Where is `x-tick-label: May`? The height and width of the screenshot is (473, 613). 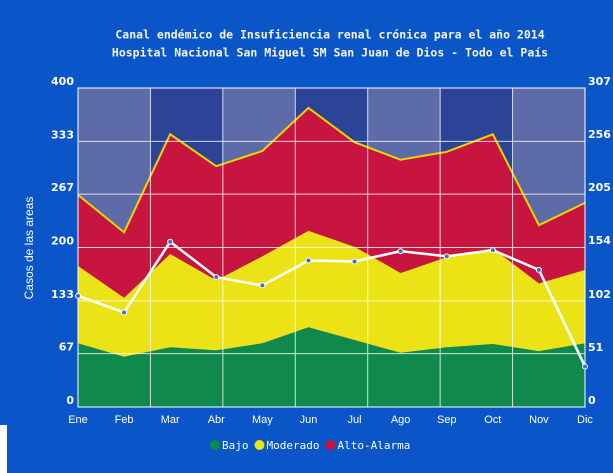
x-tick-label: May is located at coordinates (262, 420).